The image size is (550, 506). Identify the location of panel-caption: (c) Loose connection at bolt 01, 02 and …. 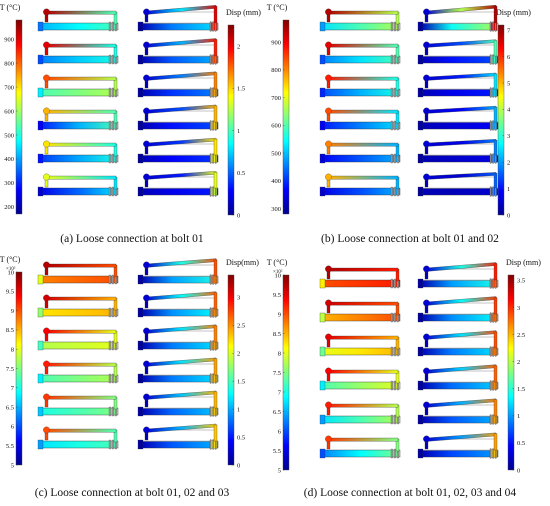
(132, 493).